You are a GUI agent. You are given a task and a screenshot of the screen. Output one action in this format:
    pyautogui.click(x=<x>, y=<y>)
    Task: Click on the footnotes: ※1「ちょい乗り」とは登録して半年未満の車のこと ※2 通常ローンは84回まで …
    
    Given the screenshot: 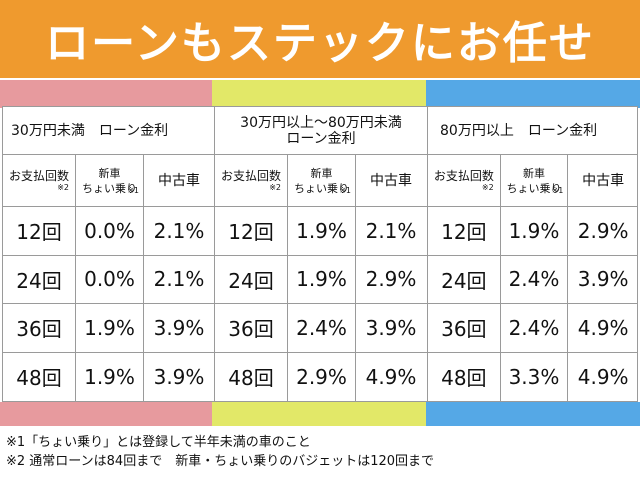 What is the action you would take?
    pyautogui.click(x=321, y=452)
    